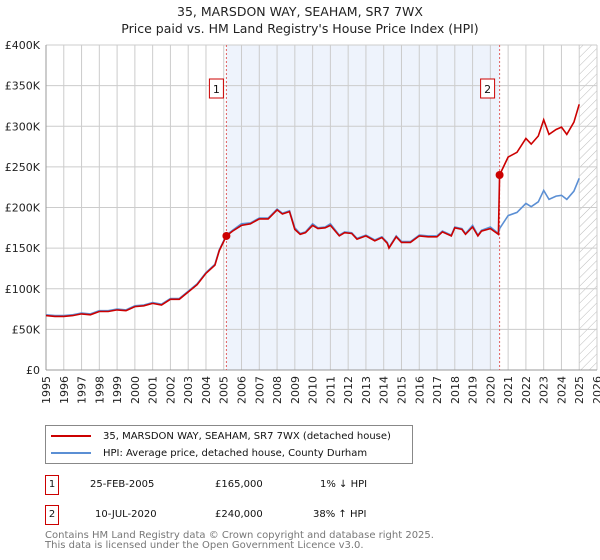 Image resolution: width=600 pixels, height=560 pixels. Describe the element at coordinates (348, 390) in the screenshot. I see `x-tick-label: 2012` at that location.